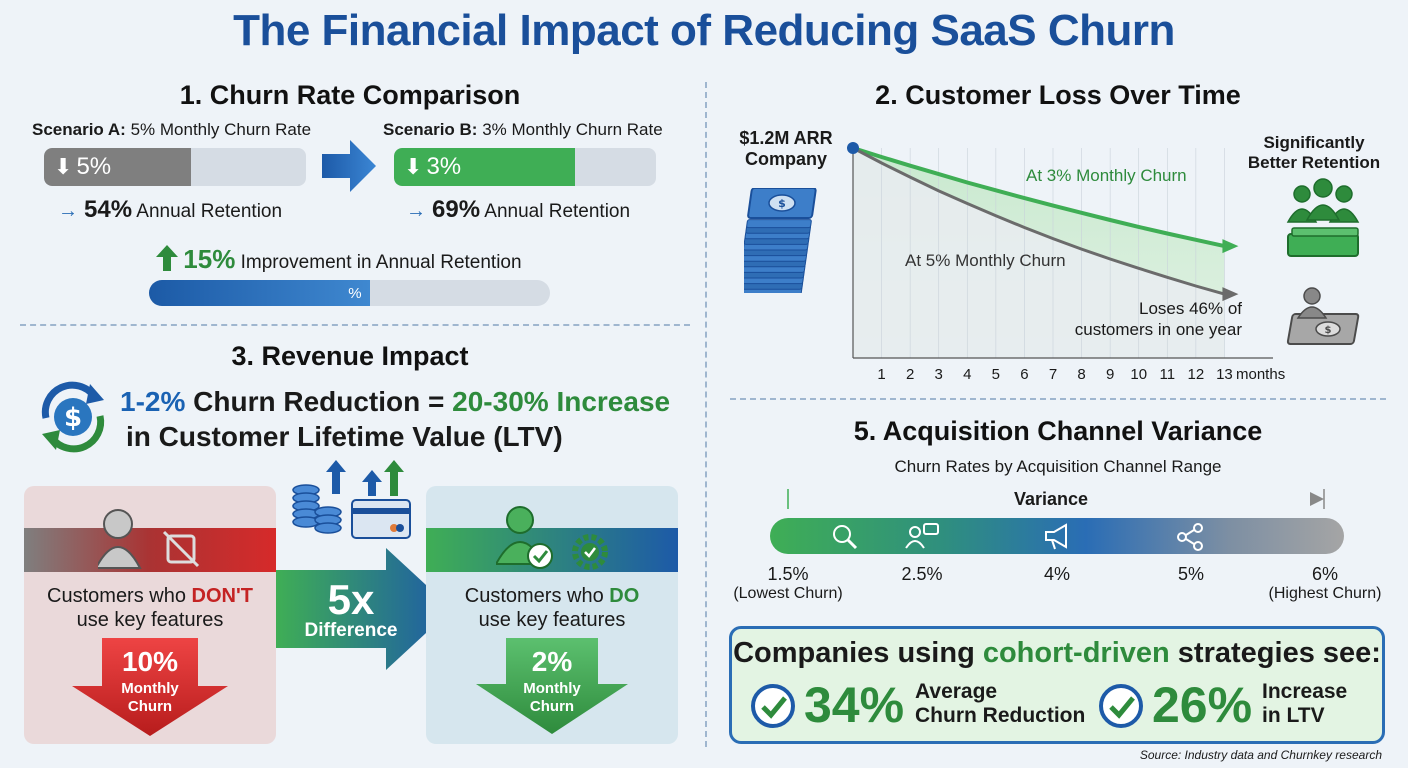 The width and height of the screenshot is (1408, 768). What do you see at coordinates (1121, 706) in the screenshot?
I see `check-circle-icon` at bounding box center [1121, 706].